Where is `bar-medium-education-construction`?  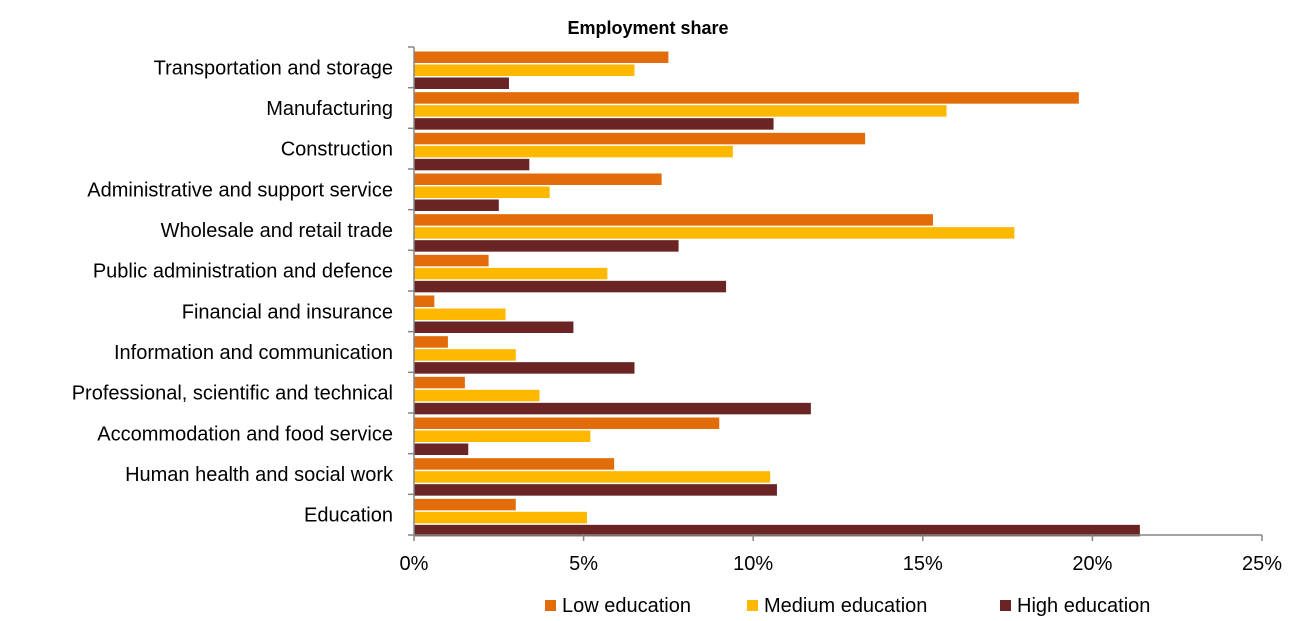
bar-medium-education-construction is located at coordinates (573, 151).